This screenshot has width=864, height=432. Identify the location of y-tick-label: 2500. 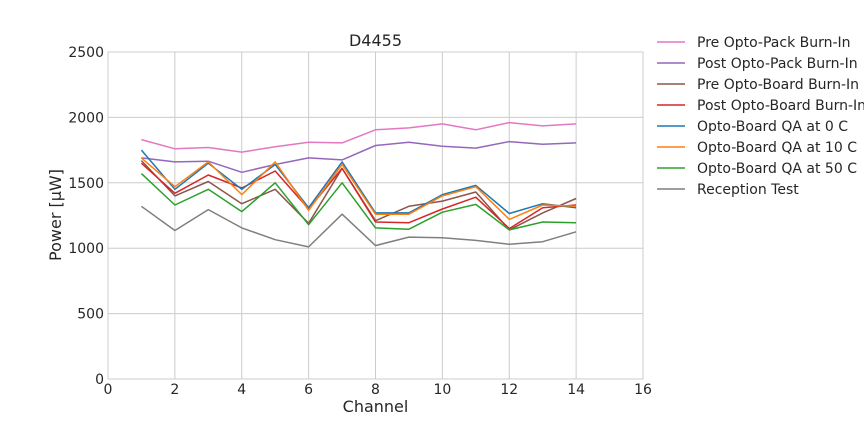
(86, 53).